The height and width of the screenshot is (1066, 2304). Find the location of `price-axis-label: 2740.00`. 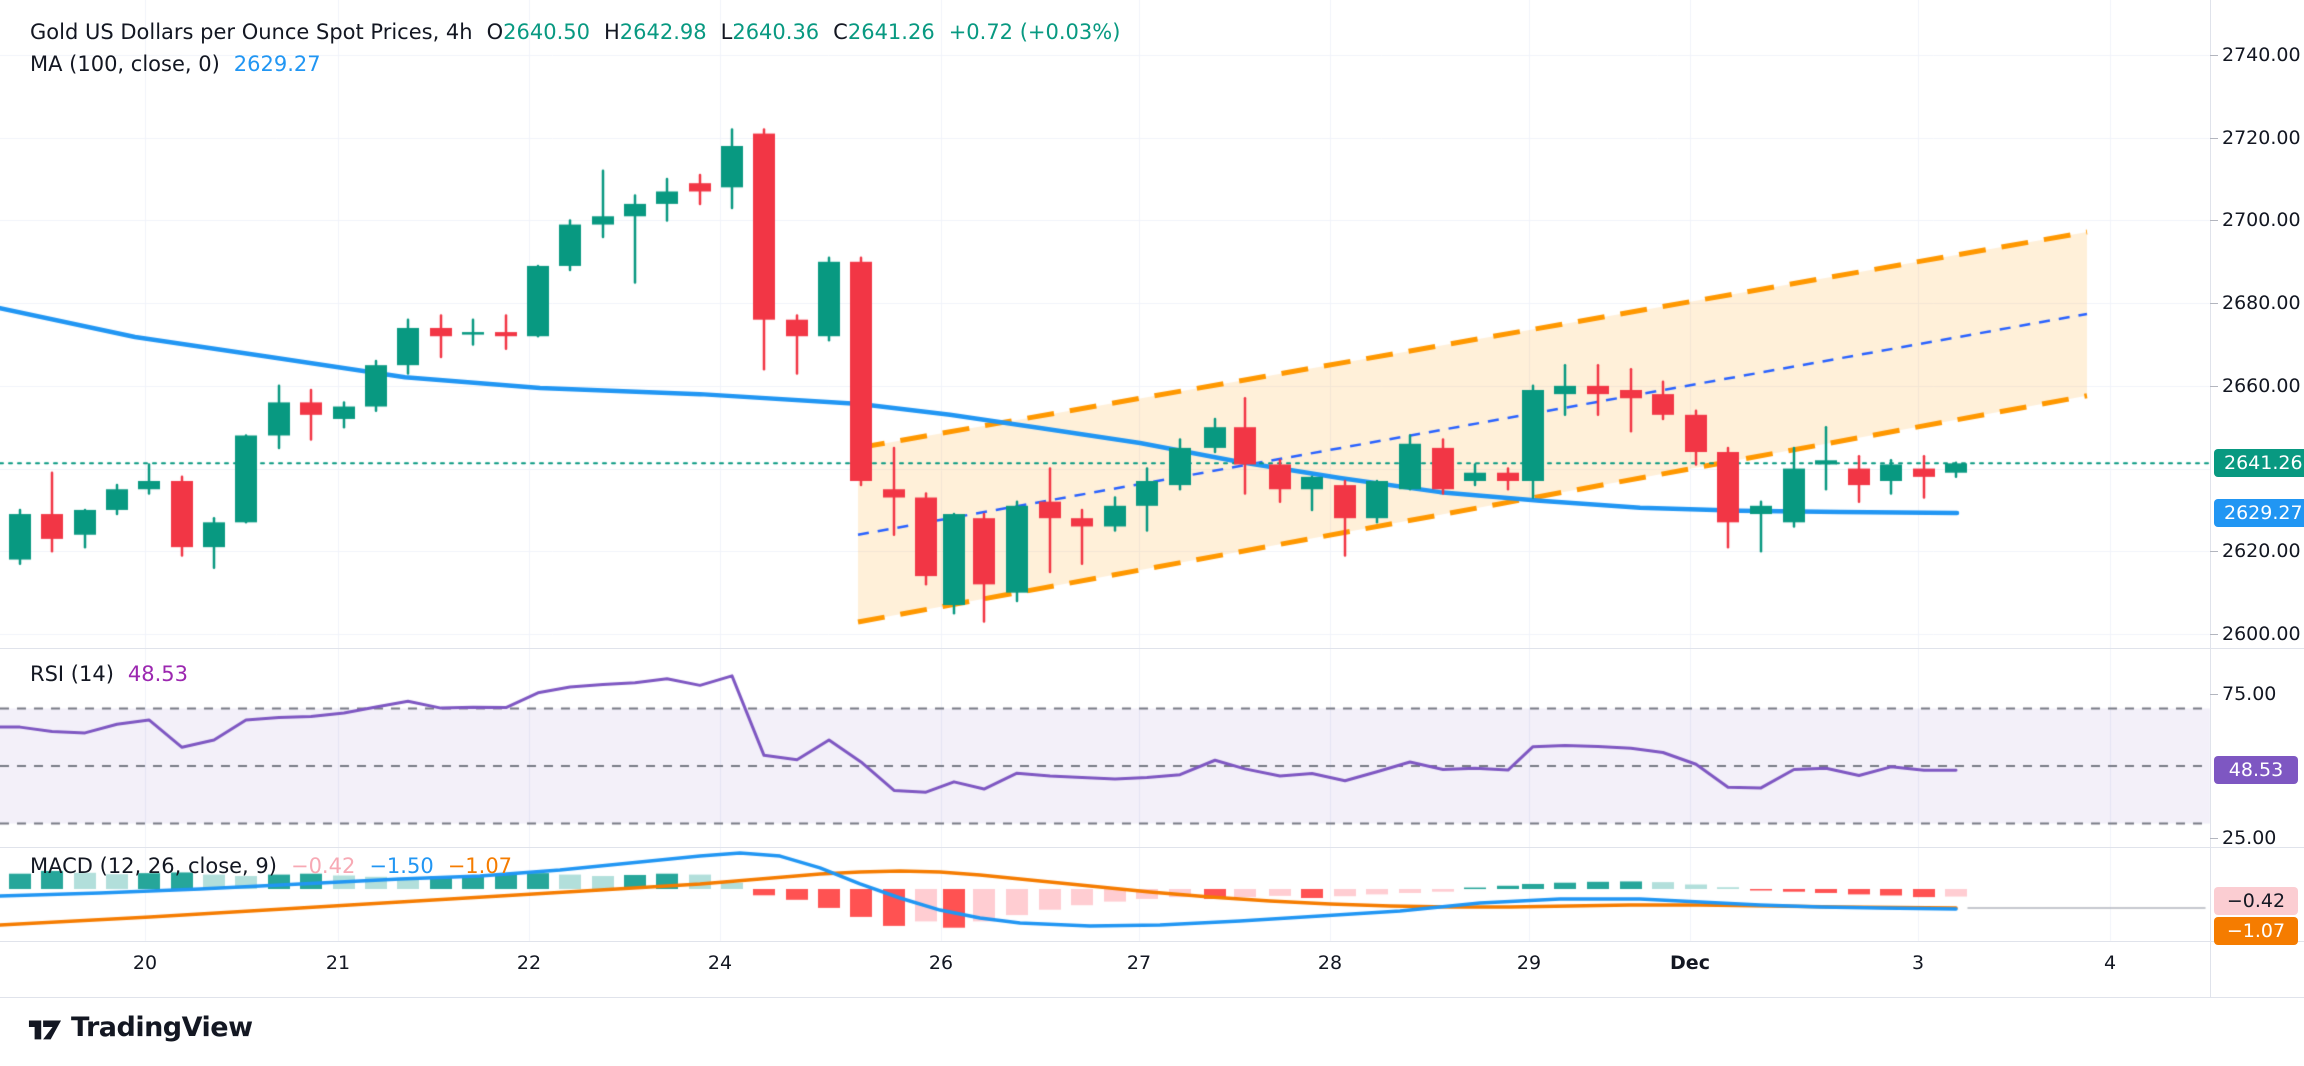

price-axis-label: 2740.00 is located at coordinates (2255, 55).